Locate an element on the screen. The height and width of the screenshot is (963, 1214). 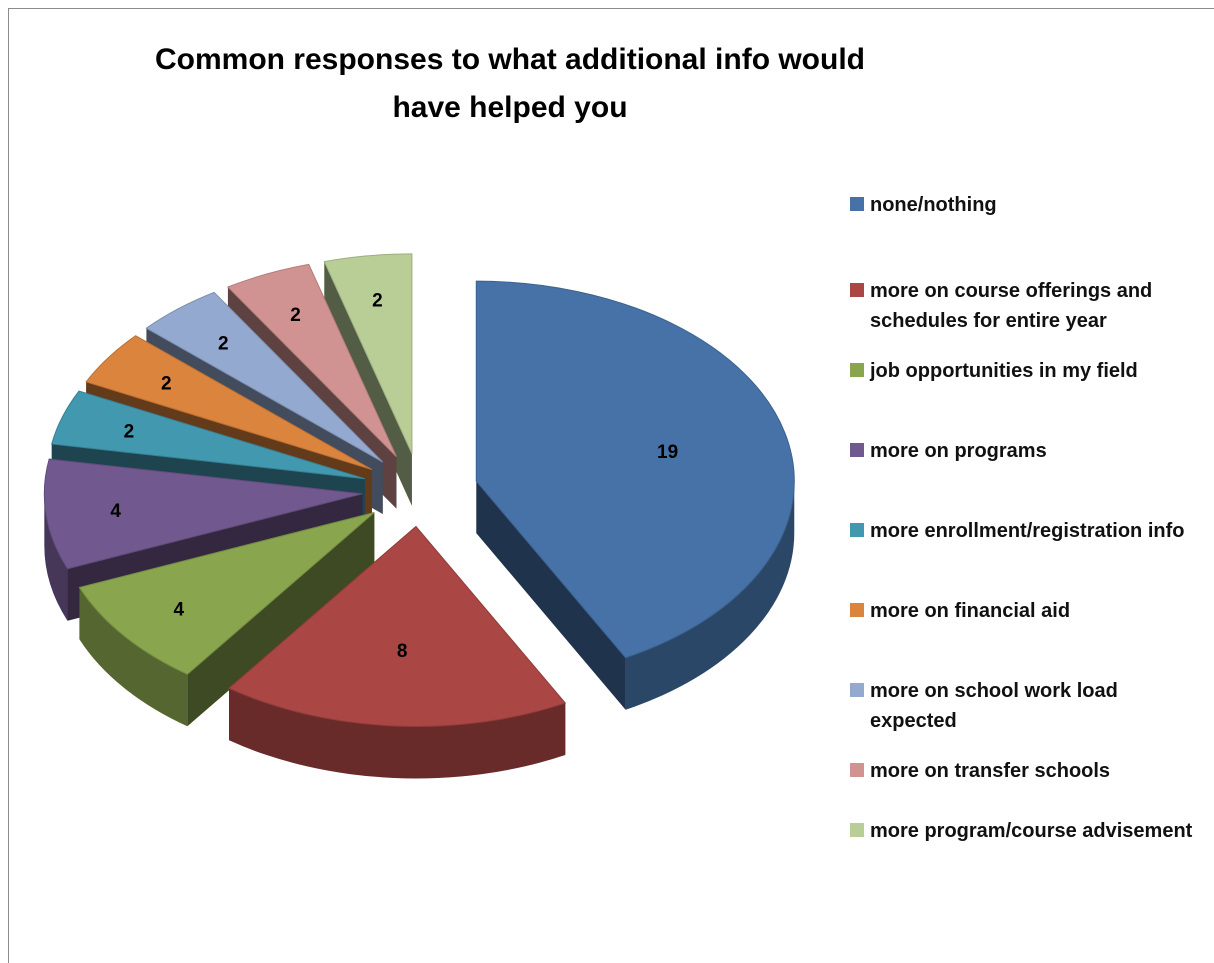
legend-label-4: more enrollment/registration info is located at coordinates (1027, 531).